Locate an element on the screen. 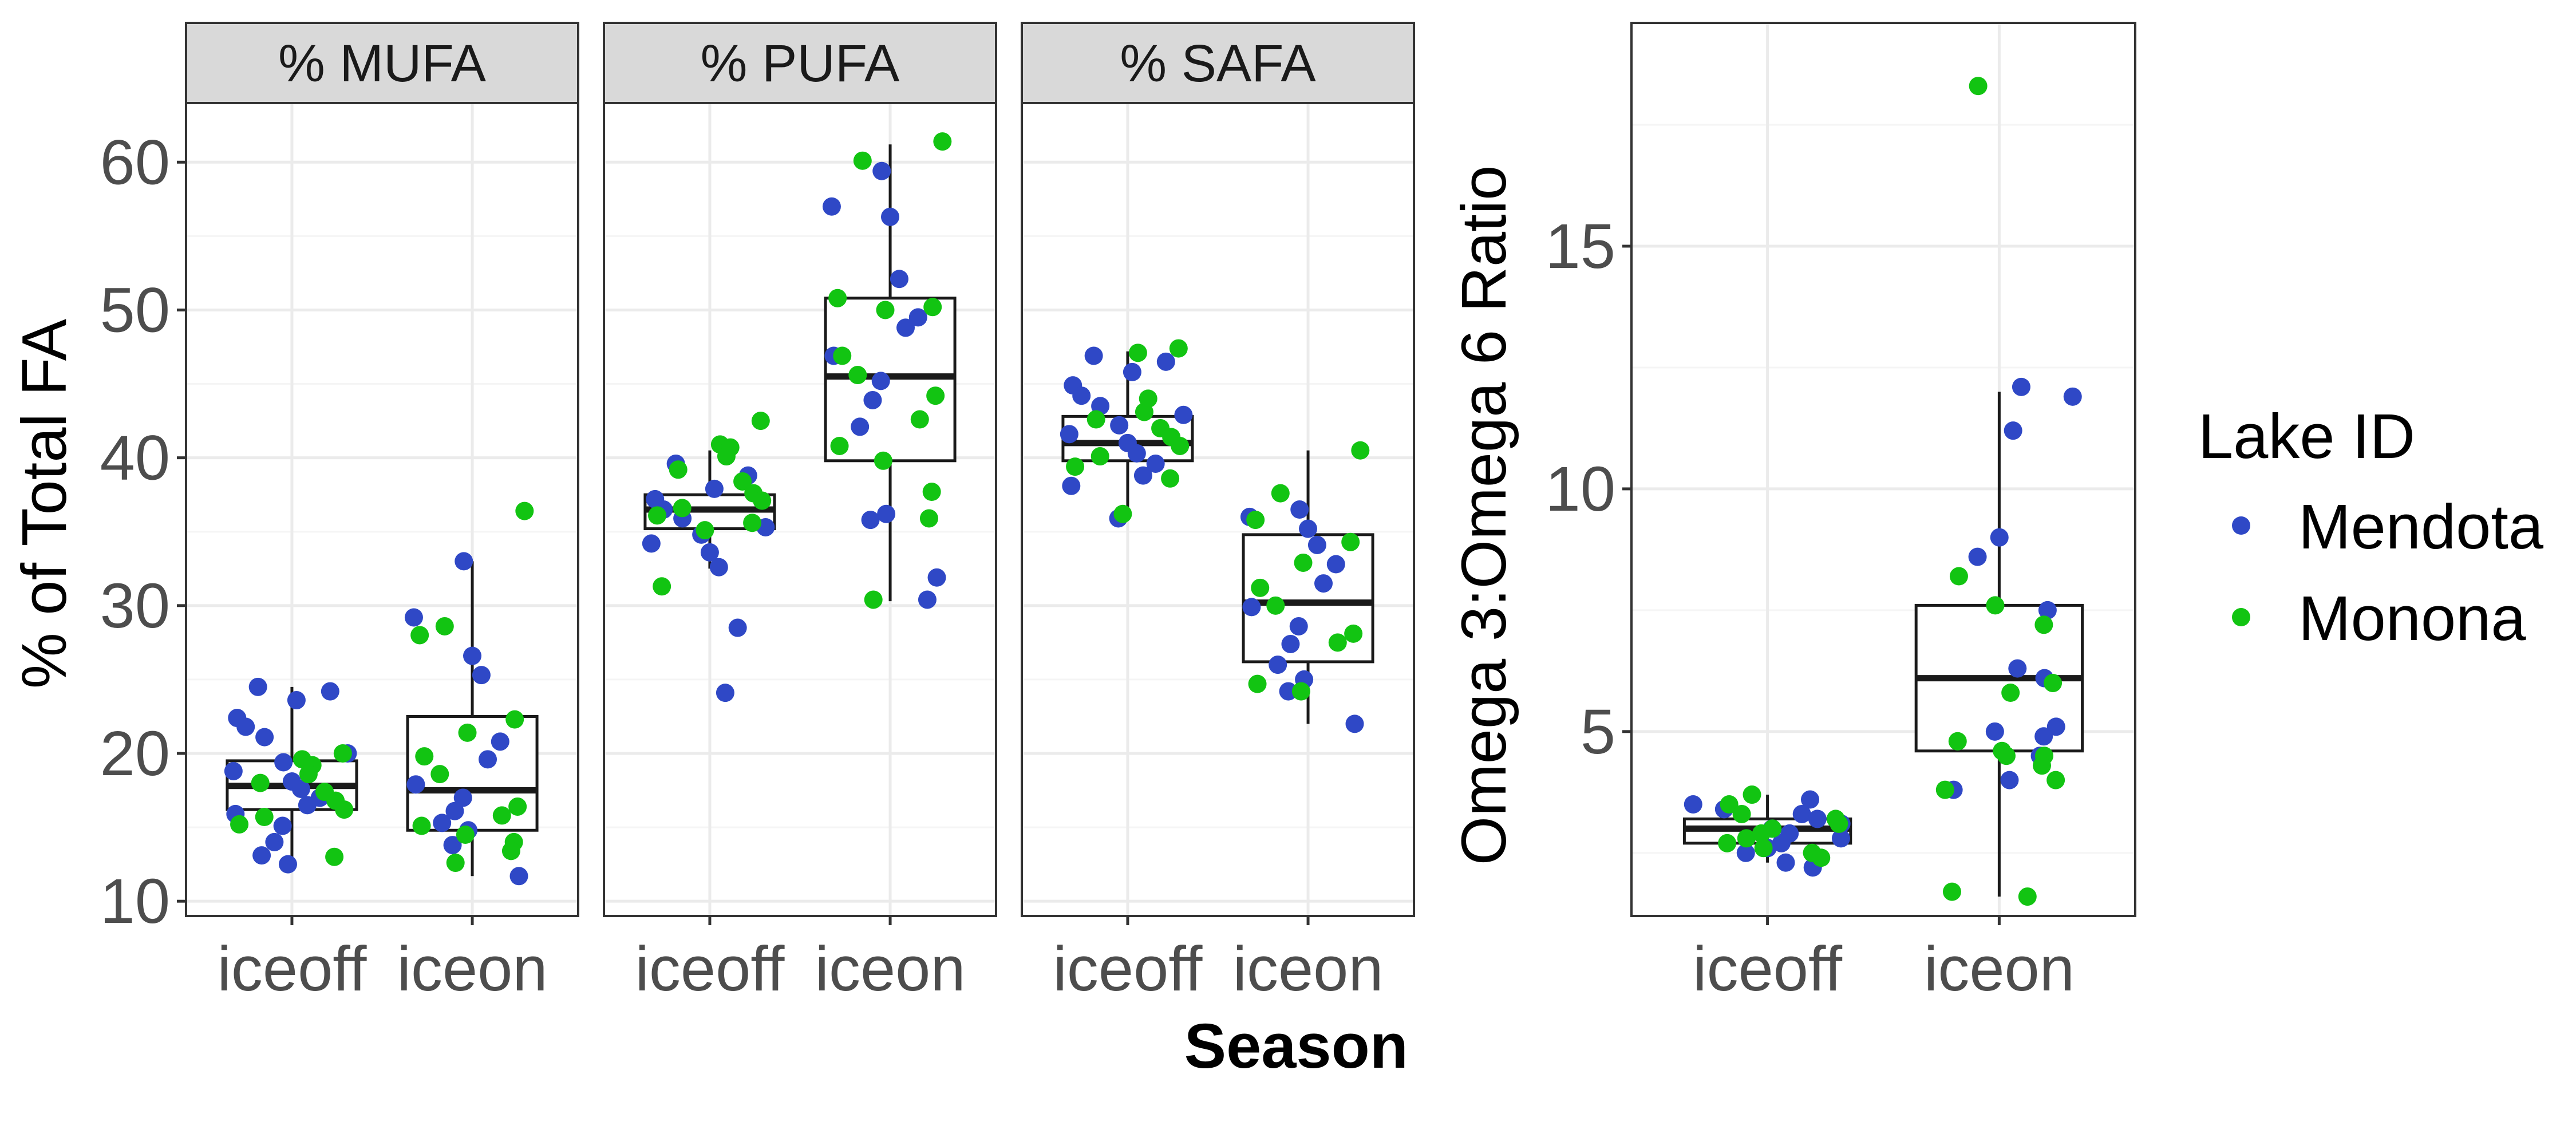 The image size is (2576, 1145). legend: Lake ID Mendota Monona is located at coordinates (2371, 527).